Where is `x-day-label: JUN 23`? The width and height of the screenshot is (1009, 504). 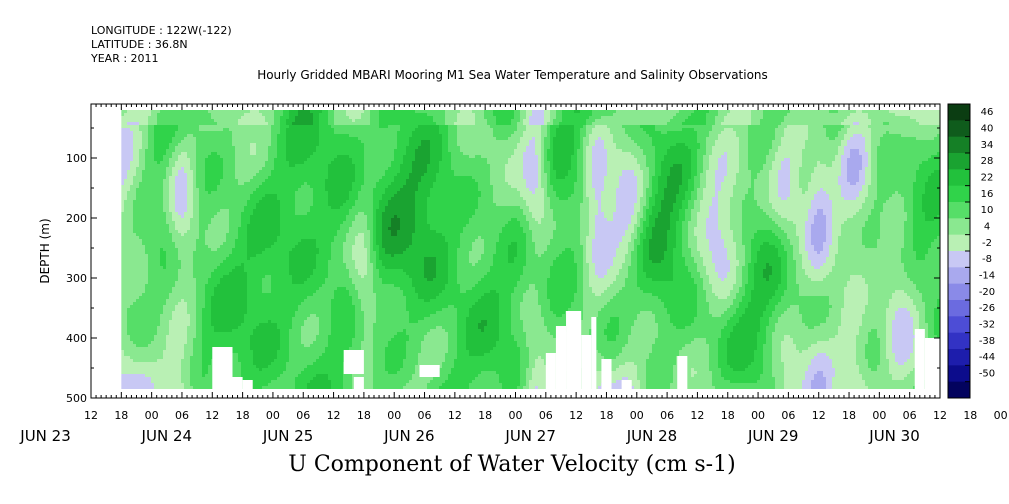 x-day-label: JUN 23 is located at coordinates (44, 436).